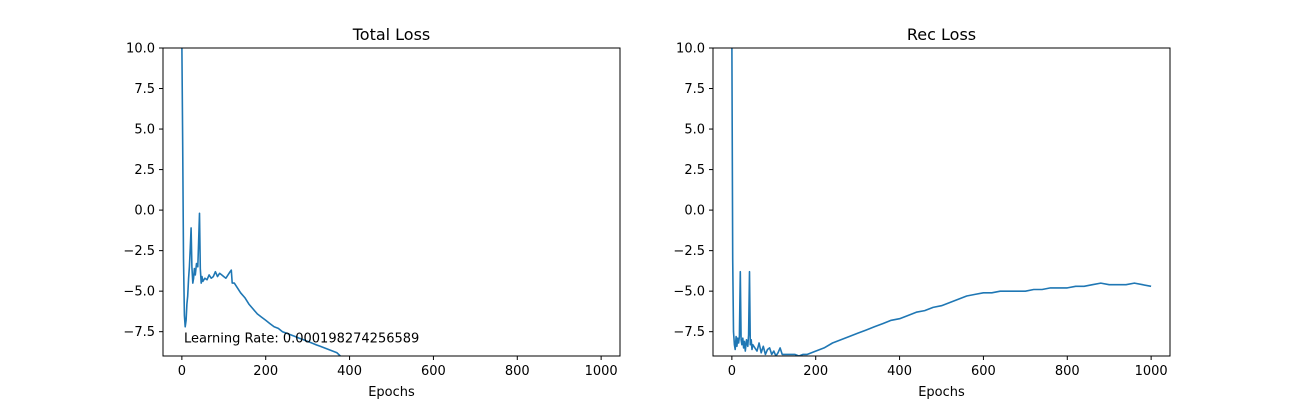 Image resolution: width=1300 pixels, height=400 pixels. What do you see at coordinates (983, 371) in the screenshot?
I see `chart-2-xtick-label-3: 600` at bounding box center [983, 371].